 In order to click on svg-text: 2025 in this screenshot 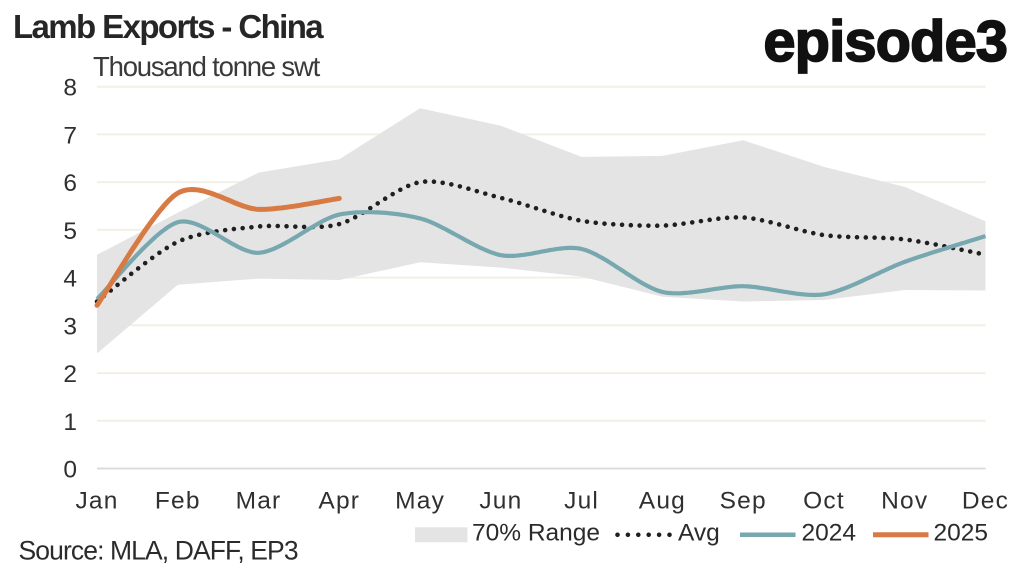, I will do `click(961, 533)`.